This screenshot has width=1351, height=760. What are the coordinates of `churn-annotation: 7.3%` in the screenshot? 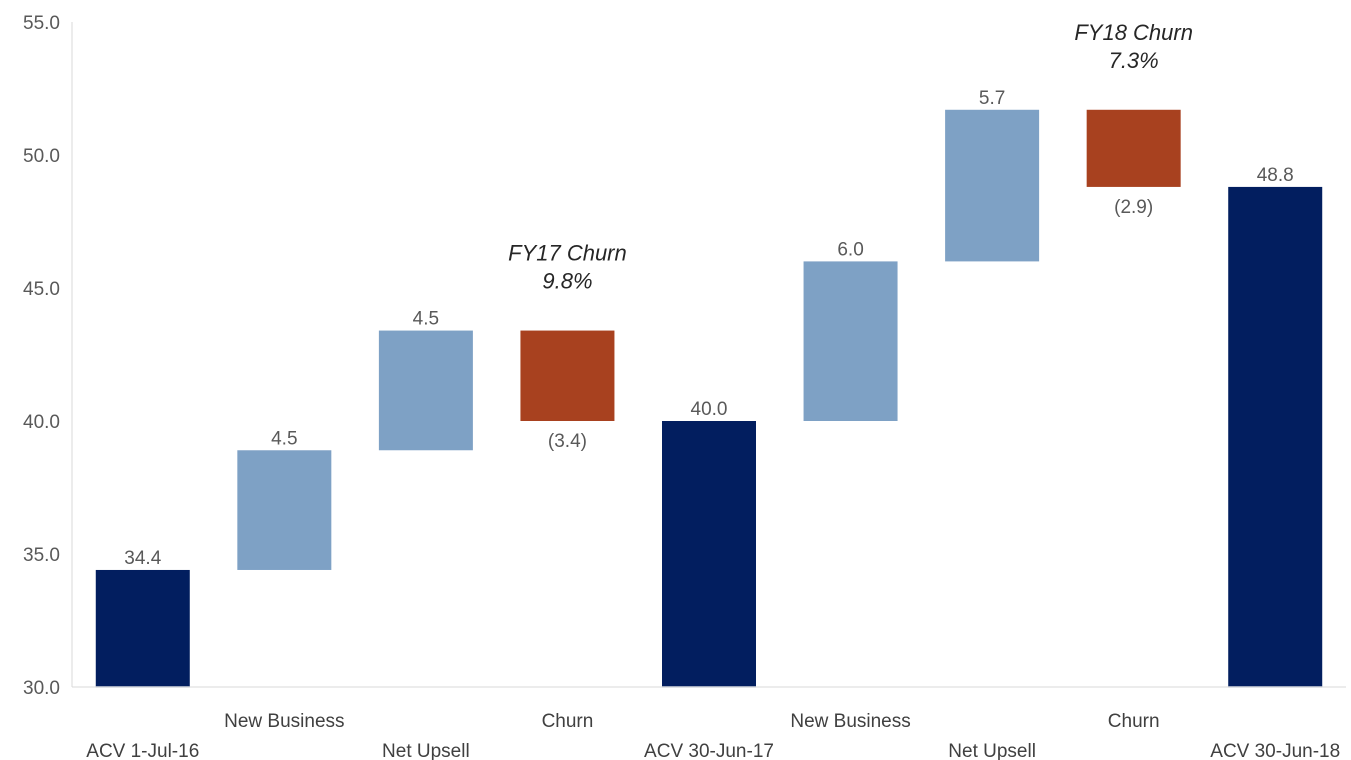 It's located at (1134, 60).